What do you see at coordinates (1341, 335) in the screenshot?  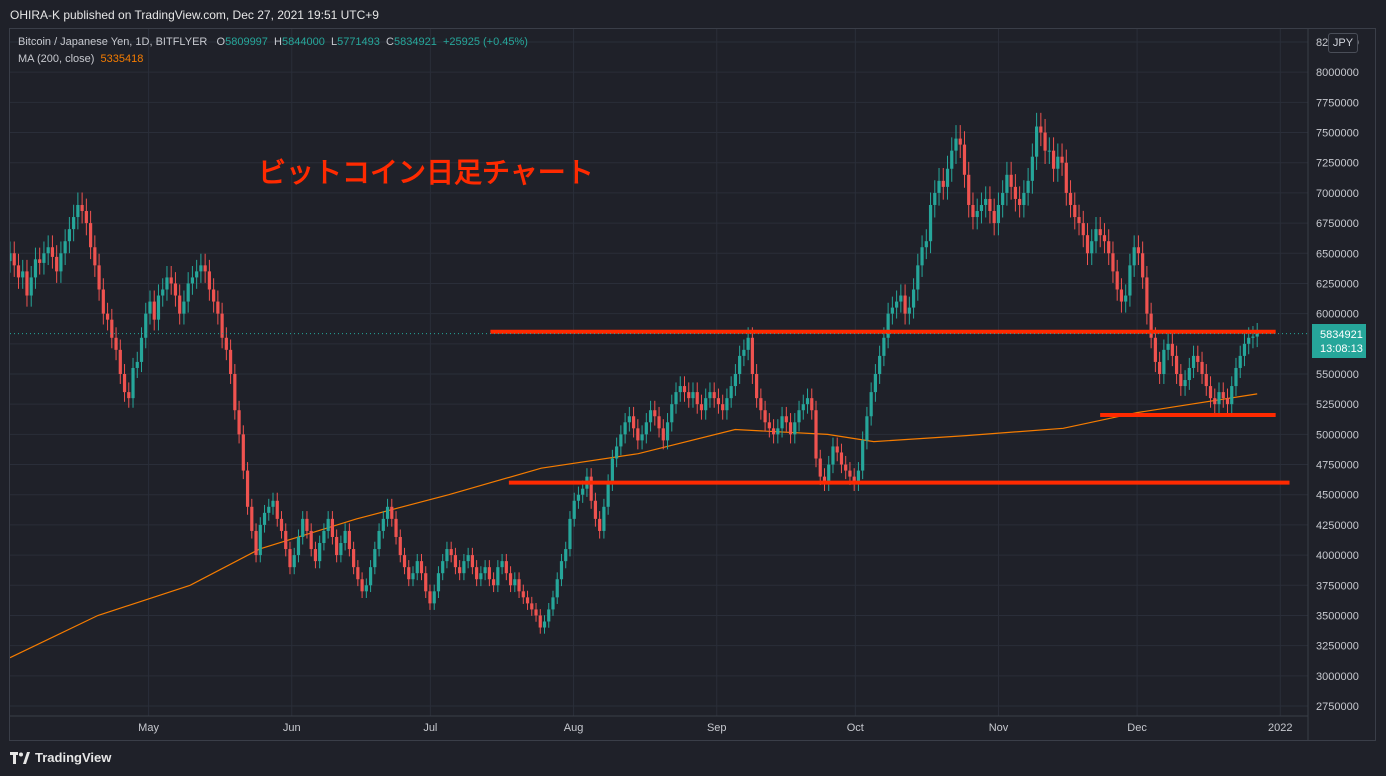 I see `price-tag-value: 5834921` at bounding box center [1341, 335].